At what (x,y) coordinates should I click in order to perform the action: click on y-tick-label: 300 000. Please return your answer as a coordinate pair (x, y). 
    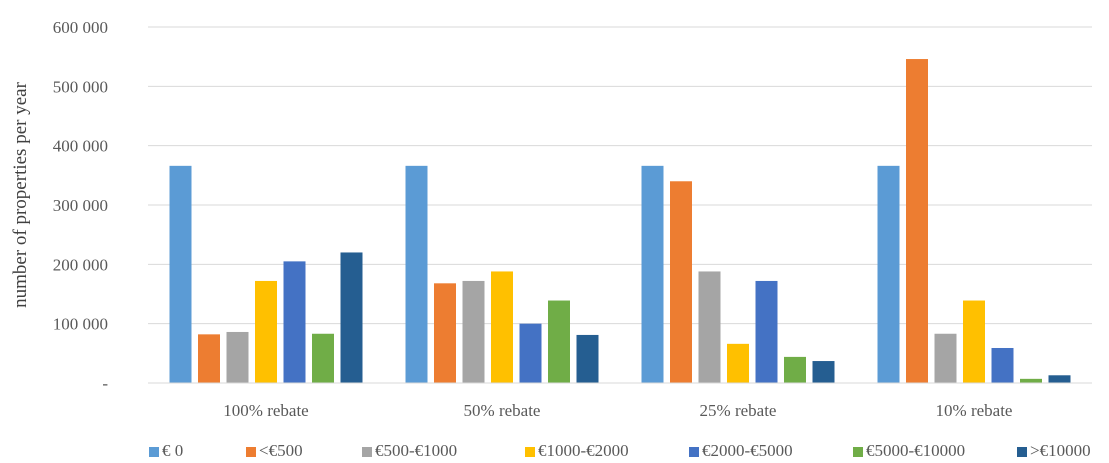
    Looking at the image, I should click on (80, 205).